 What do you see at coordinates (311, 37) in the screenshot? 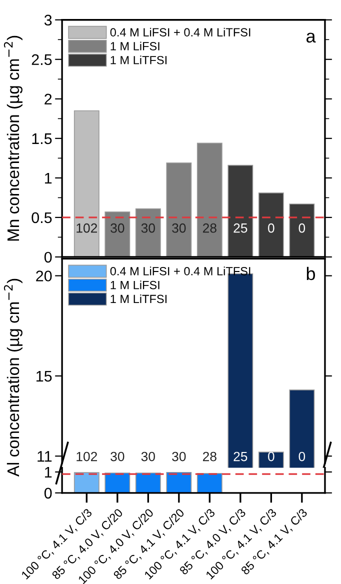
I see `annotation: a` at bounding box center [311, 37].